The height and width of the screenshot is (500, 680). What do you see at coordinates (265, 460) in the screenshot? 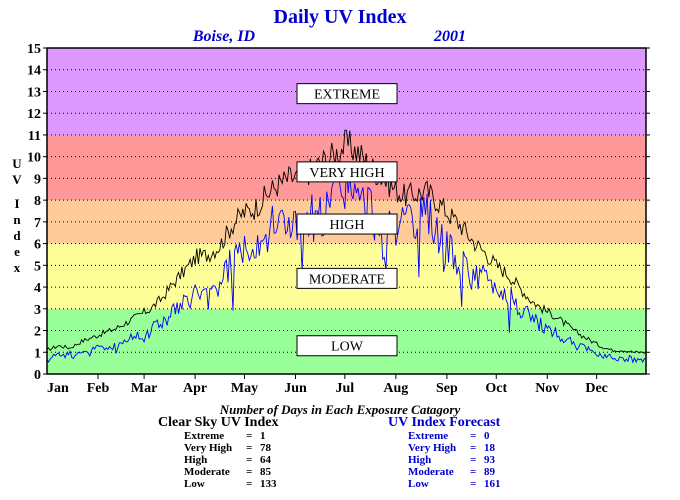
I see `clear-sky-row-value: 64` at bounding box center [265, 460].